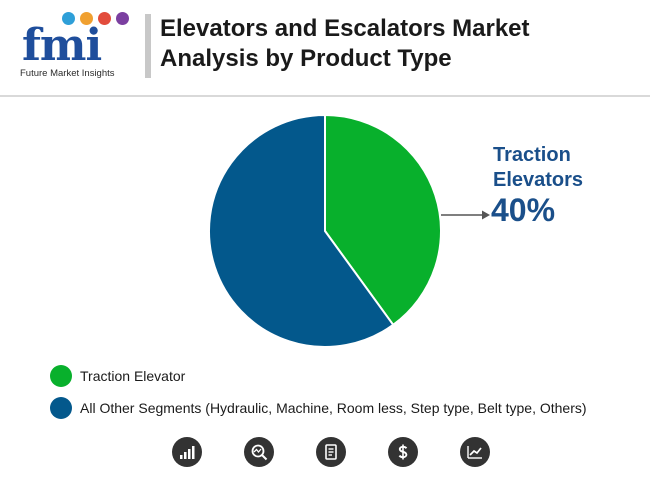 This screenshot has width=650, height=480. Describe the element at coordinates (325, 96) in the screenshot. I see `header-divider` at that location.